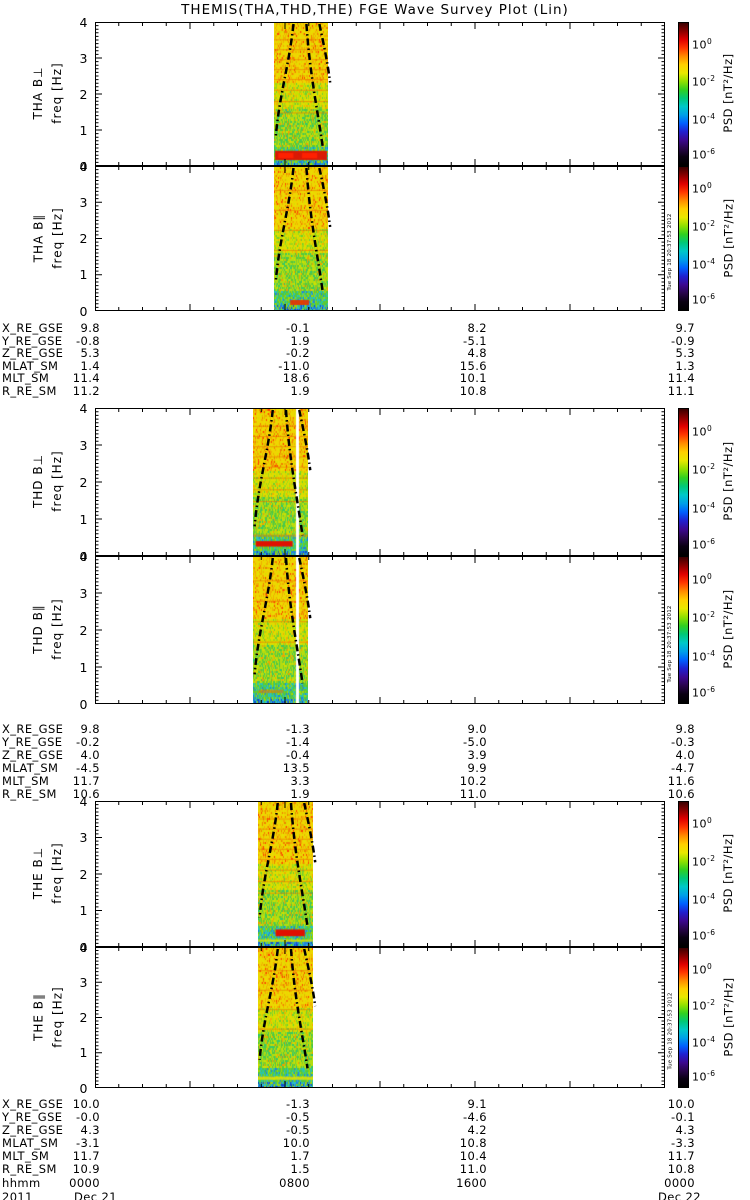 The width and height of the screenshot is (750, 1200). Describe the element at coordinates (297, 729) in the screenshot. I see `ephemeris-value: -1.3` at that location.